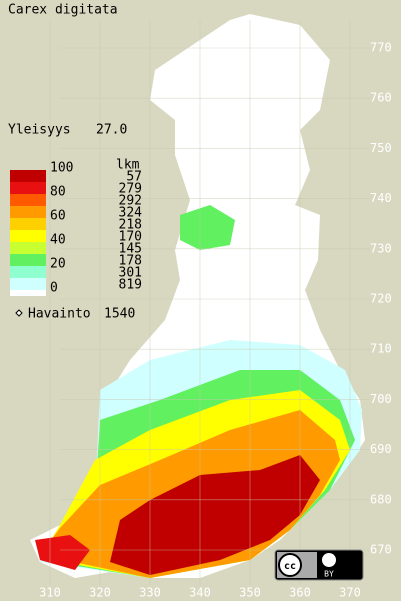  I want to click on frequency-value: 27.0, so click(111, 130).